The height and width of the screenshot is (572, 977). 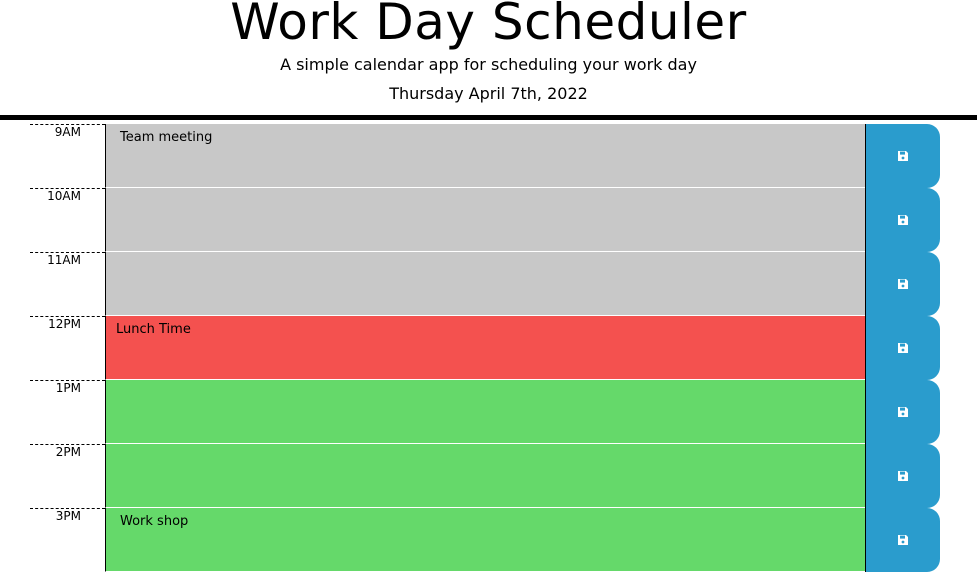 I want to click on current-day: Thursday April 7th, 2022, so click(x=488, y=93).